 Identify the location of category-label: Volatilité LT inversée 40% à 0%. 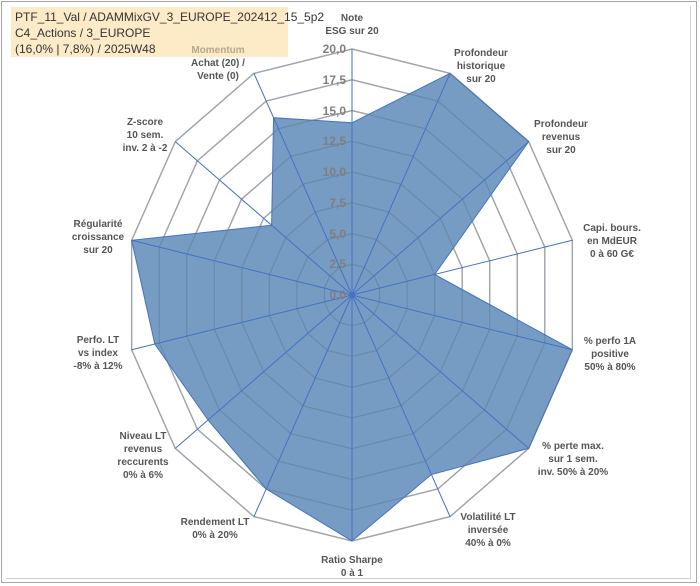
(488, 530).